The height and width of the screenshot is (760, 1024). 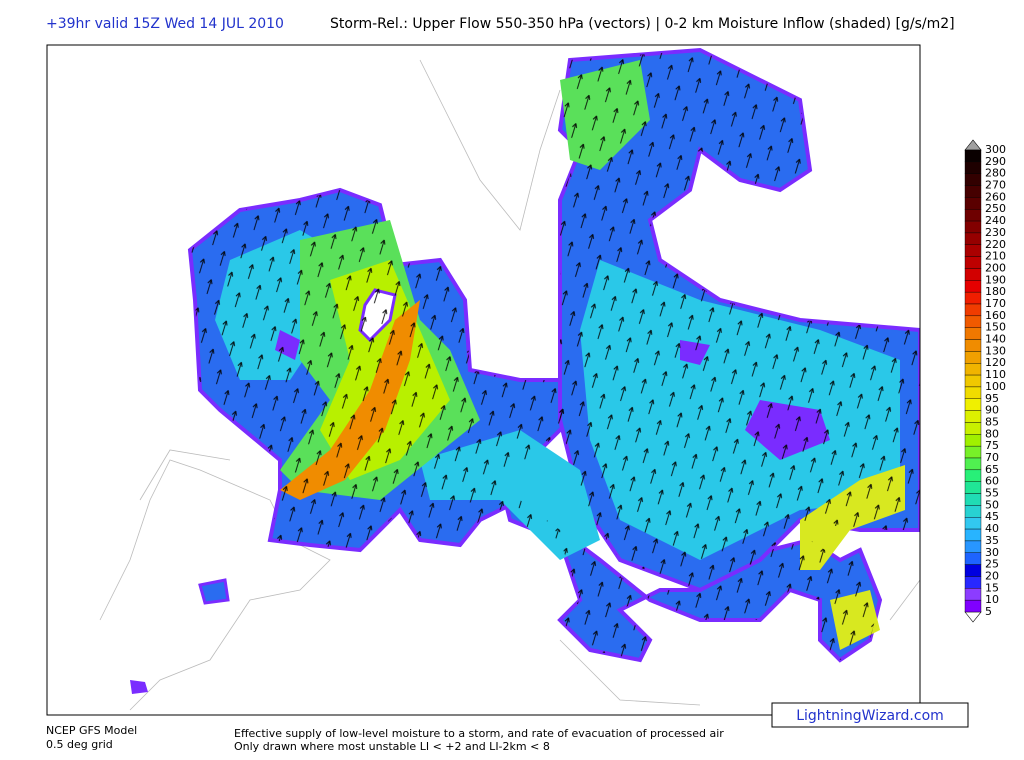 I want to click on colorbar-label: 90, so click(x=992, y=410).